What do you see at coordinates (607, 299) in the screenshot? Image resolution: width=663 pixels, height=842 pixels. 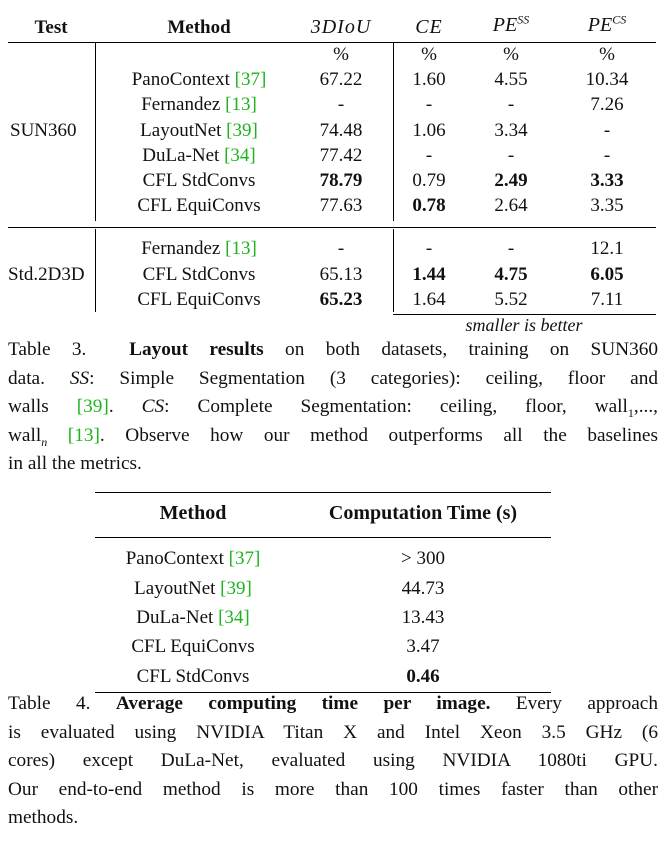 I see `value-cell: 7.11` at bounding box center [607, 299].